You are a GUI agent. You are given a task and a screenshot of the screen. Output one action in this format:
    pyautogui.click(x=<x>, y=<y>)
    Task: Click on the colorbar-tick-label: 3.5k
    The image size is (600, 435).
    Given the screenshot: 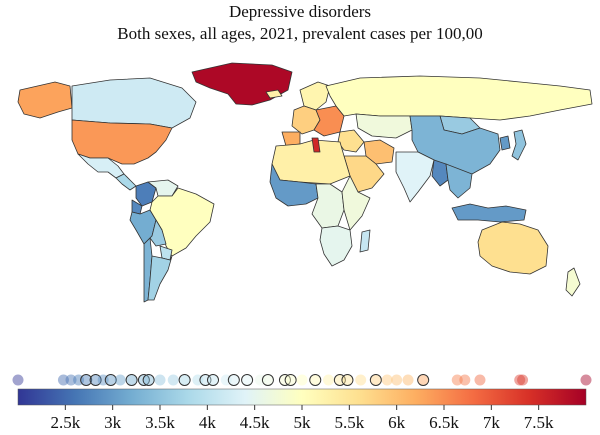 What is the action you would take?
    pyautogui.click(x=160, y=422)
    